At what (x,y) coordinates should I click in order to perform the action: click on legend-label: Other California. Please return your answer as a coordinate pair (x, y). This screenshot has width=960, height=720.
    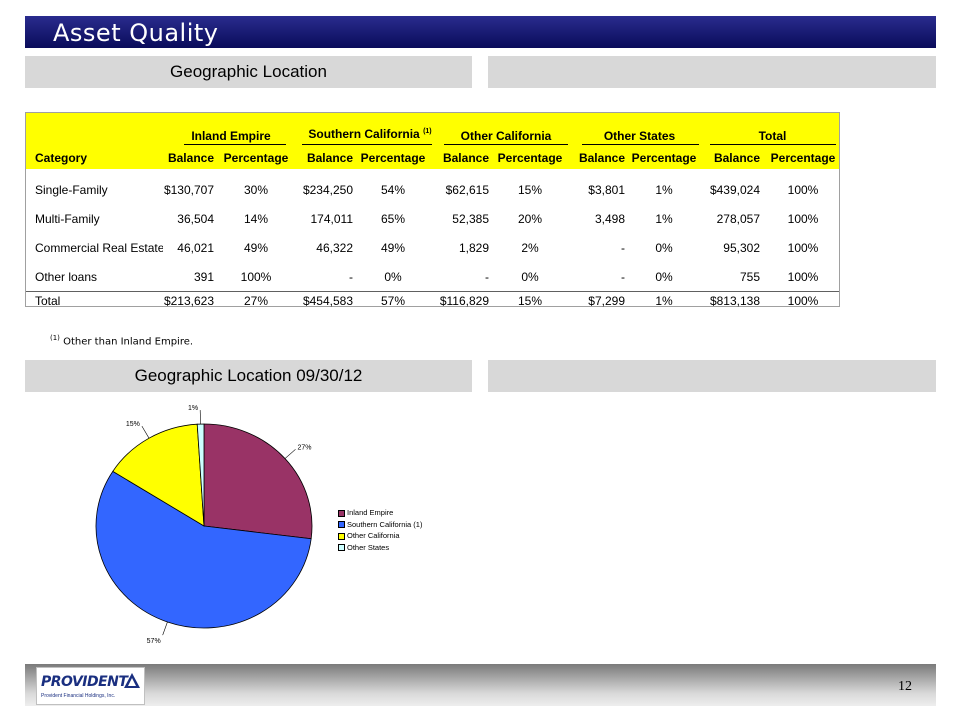
    Looking at the image, I should click on (373, 535).